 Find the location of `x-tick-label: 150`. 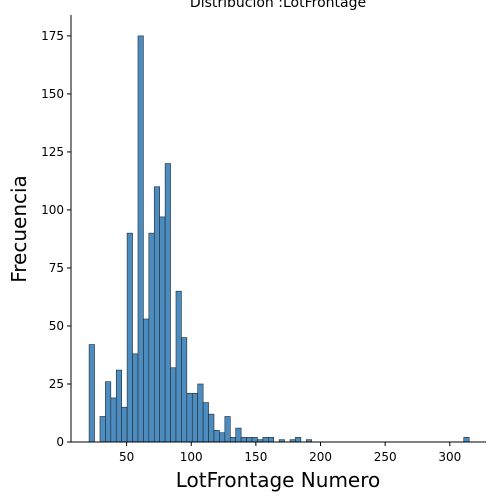

x-tick-label: 150 is located at coordinates (255, 457).